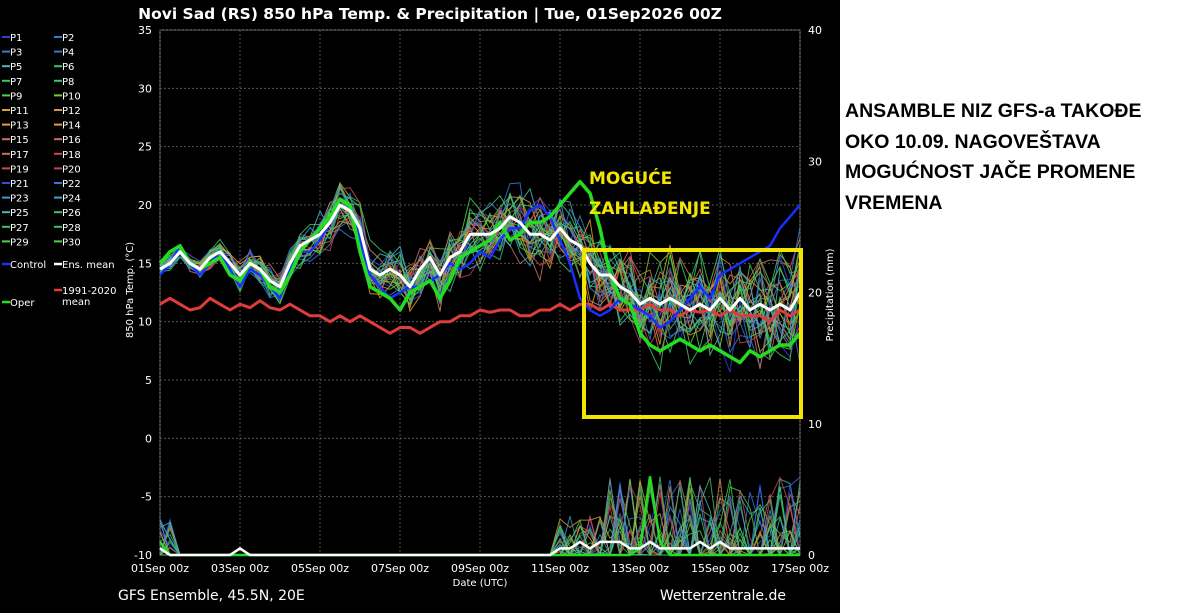  Describe the element at coordinates (630, 178) in the screenshot. I see `annotation-line-1: MOGUĆE` at that location.